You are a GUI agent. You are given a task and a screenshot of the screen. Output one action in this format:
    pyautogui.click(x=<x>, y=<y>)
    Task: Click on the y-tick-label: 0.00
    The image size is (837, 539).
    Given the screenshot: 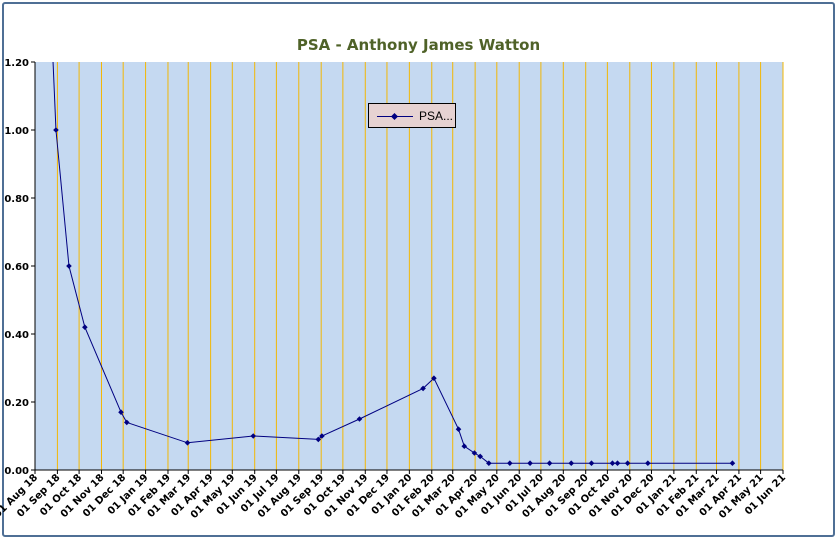 What is the action you would take?
    pyautogui.click(x=16, y=471)
    